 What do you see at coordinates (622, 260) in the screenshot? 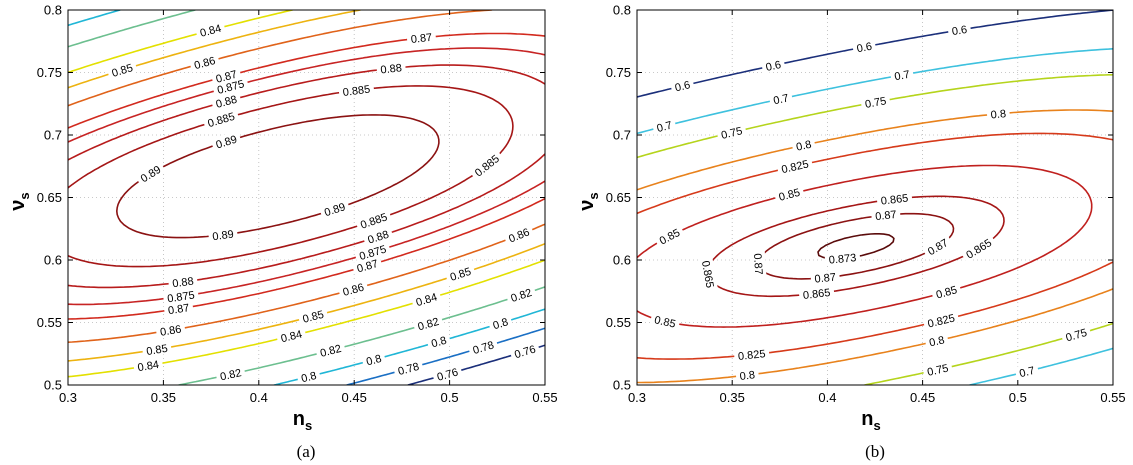
I see `y-tick-label: 0.6` at bounding box center [622, 260].